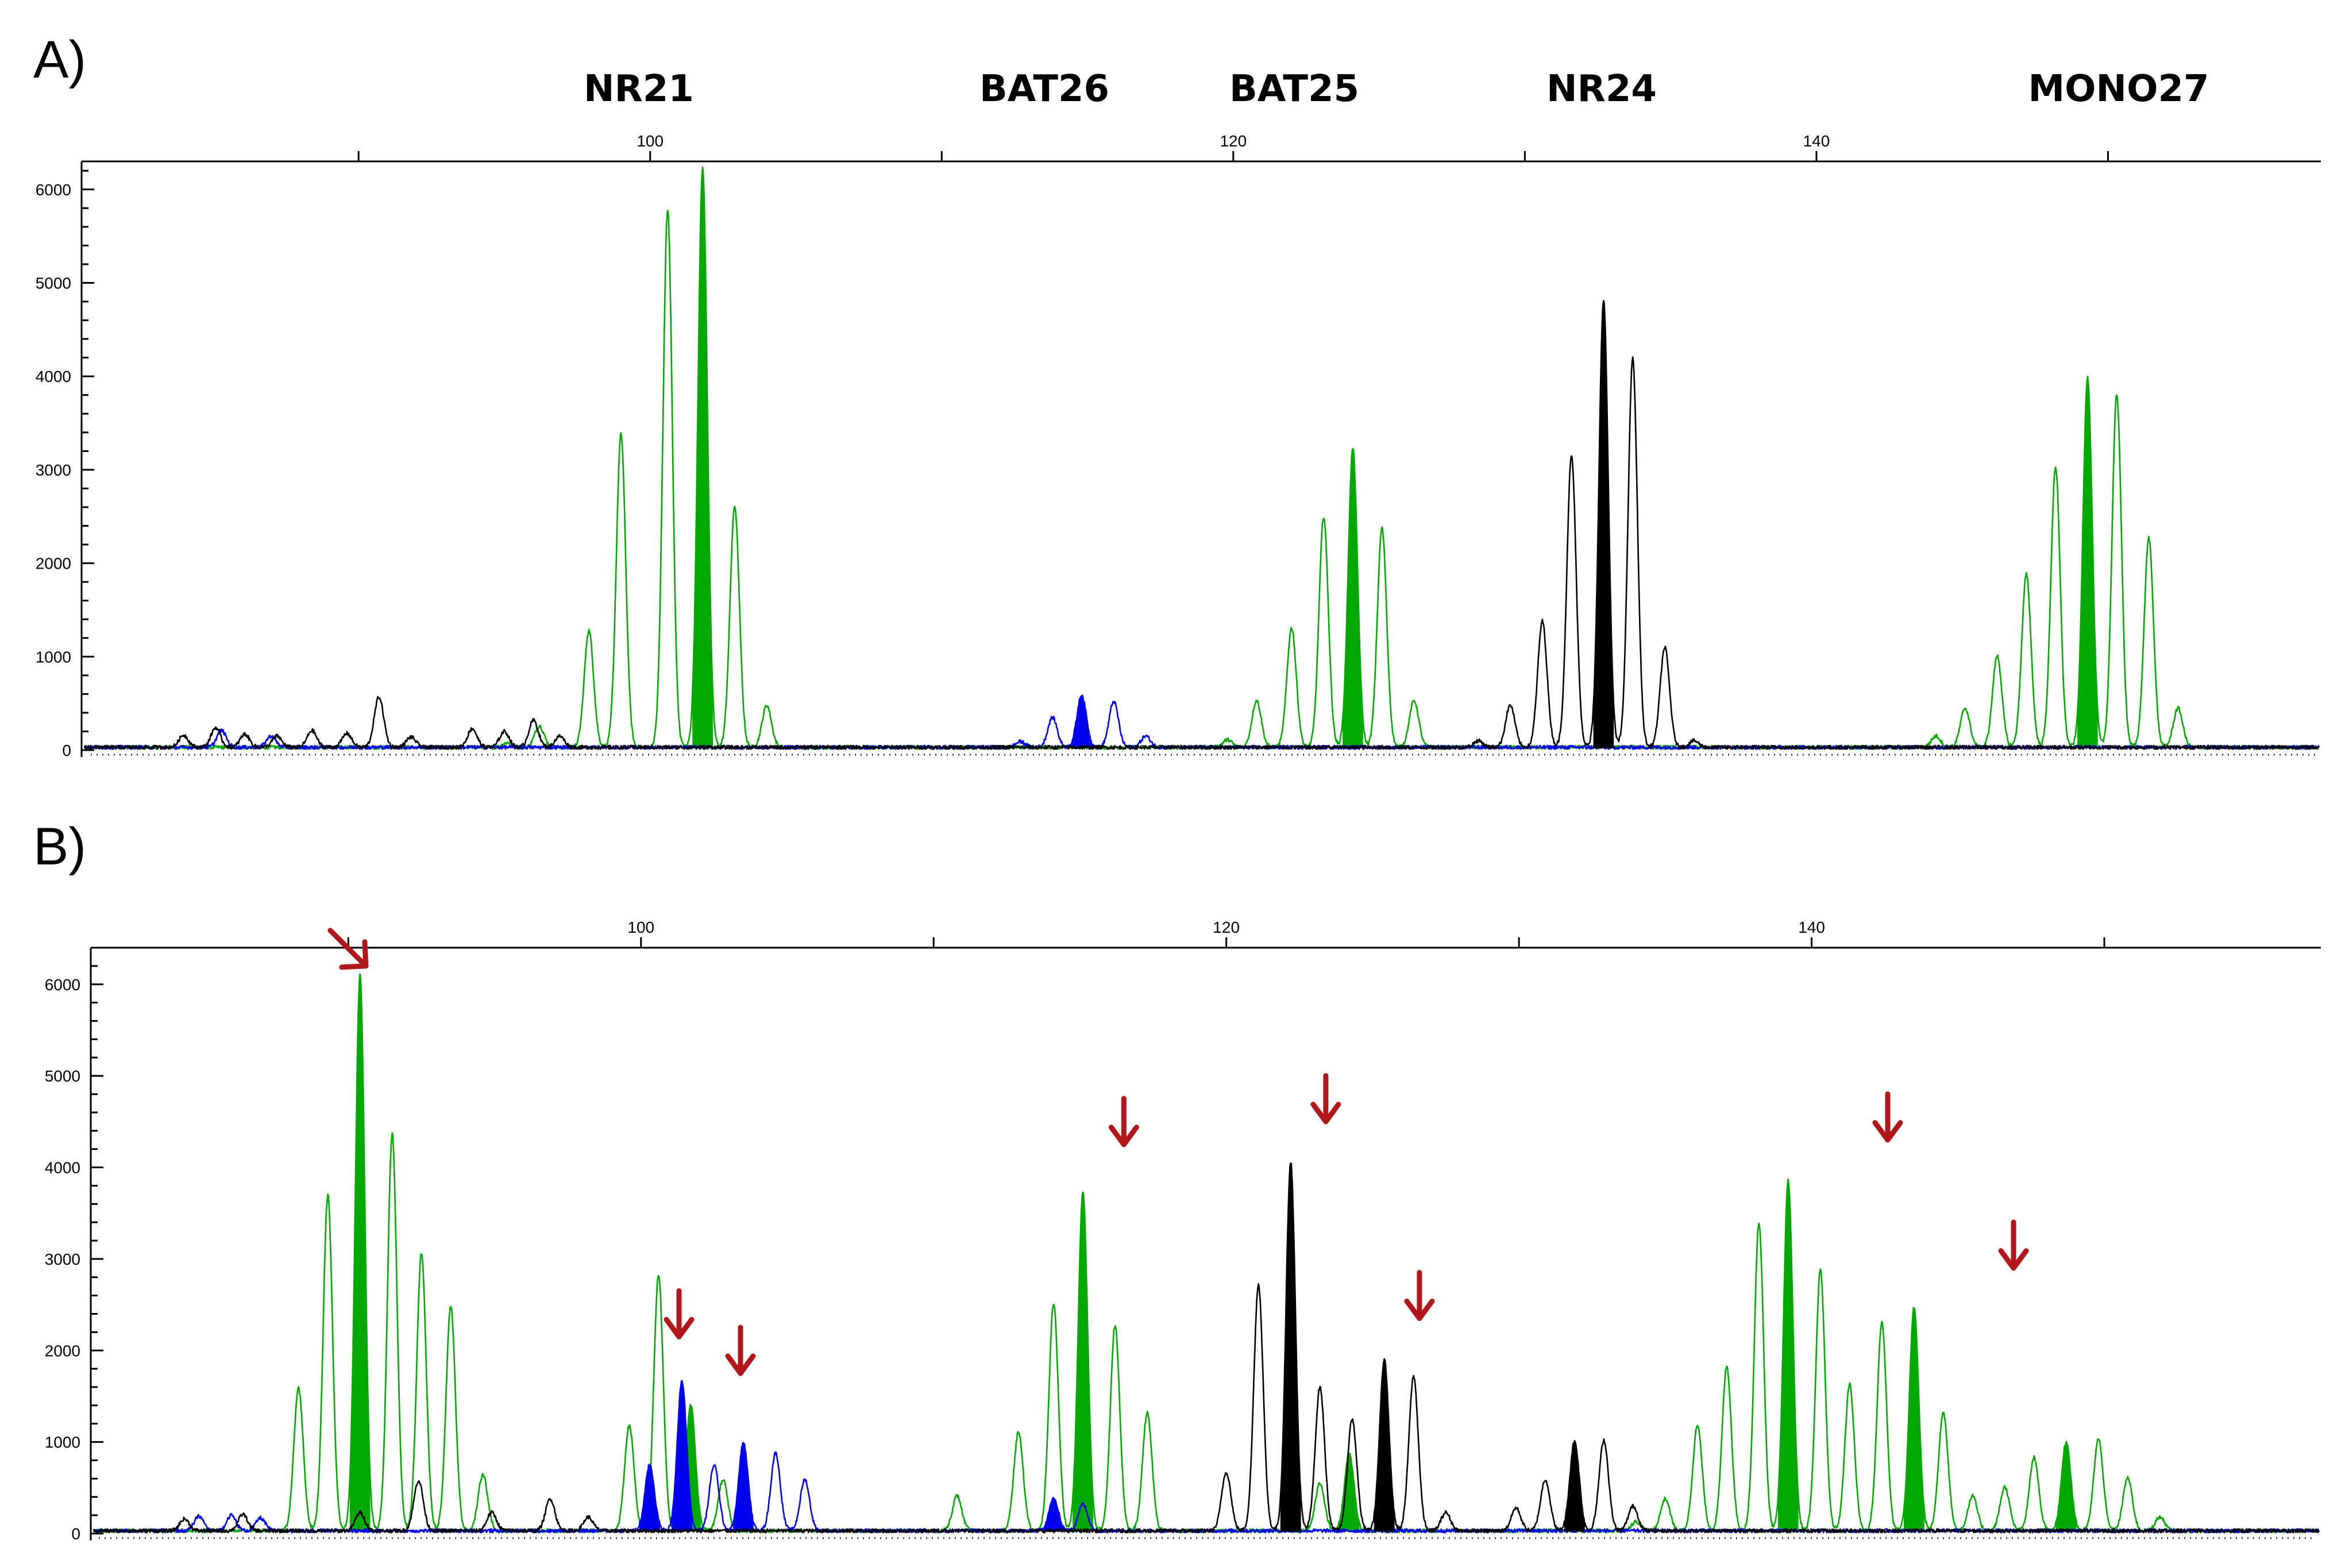 The height and width of the screenshot is (1568, 2349). I want to click on marker-labels: NR21 BAT26 BAT25 NR24 MONO27, so click(1396, 89).